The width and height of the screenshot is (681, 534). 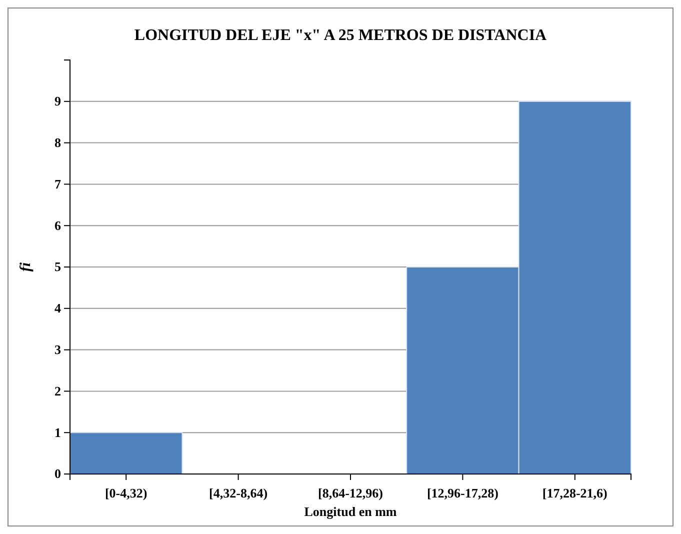 I want to click on x-axis-title: Longitud en mm, so click(x=350, y=511).